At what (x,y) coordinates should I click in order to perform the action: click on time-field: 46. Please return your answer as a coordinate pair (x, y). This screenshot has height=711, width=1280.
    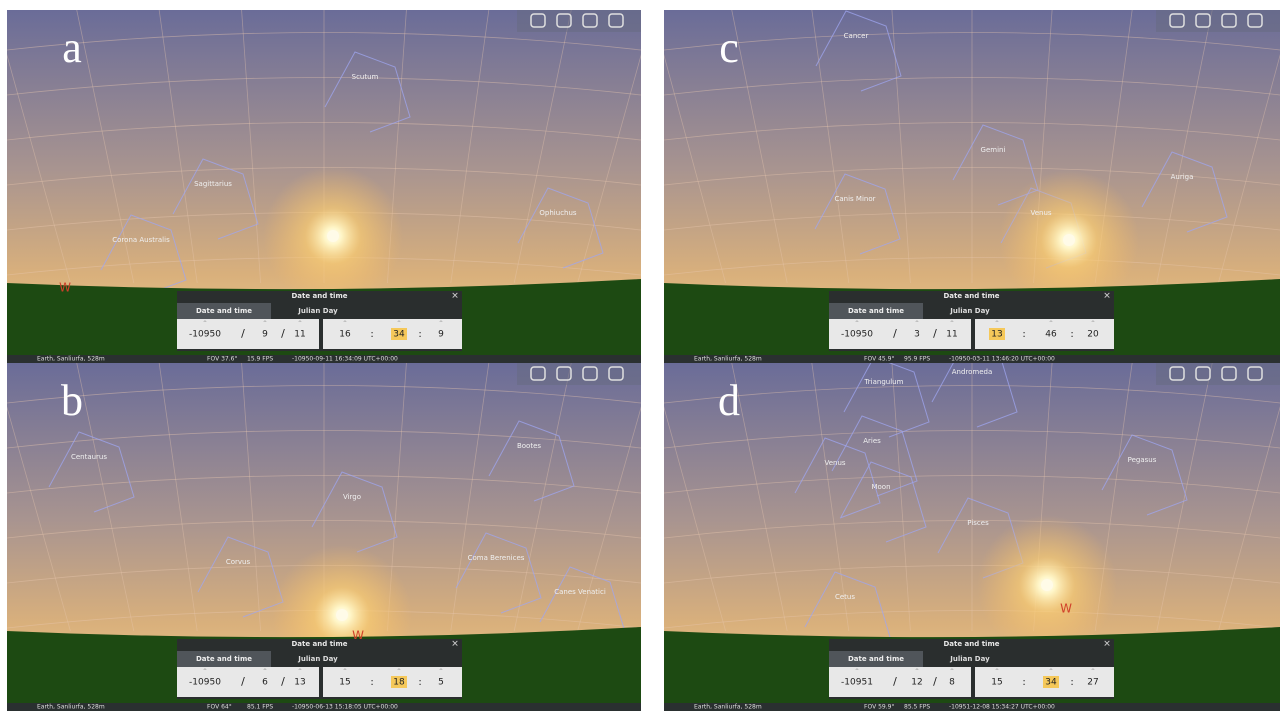
    Looking at the image, I should click on (1051, 335).